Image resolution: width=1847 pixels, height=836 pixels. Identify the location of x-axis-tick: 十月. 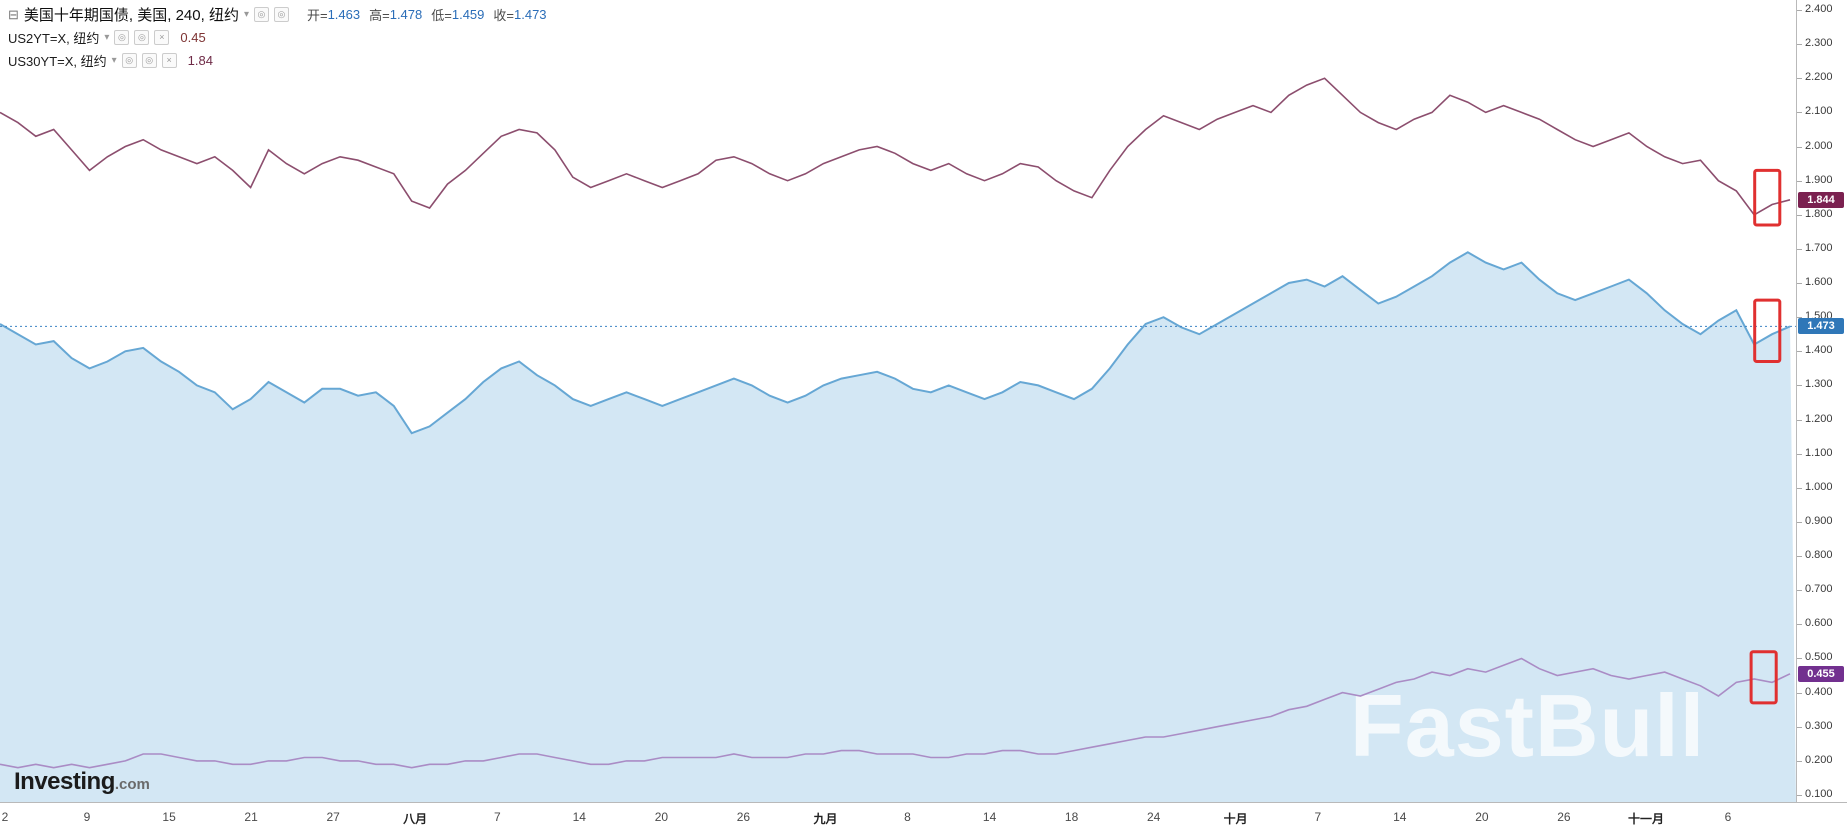
(1235, 819).